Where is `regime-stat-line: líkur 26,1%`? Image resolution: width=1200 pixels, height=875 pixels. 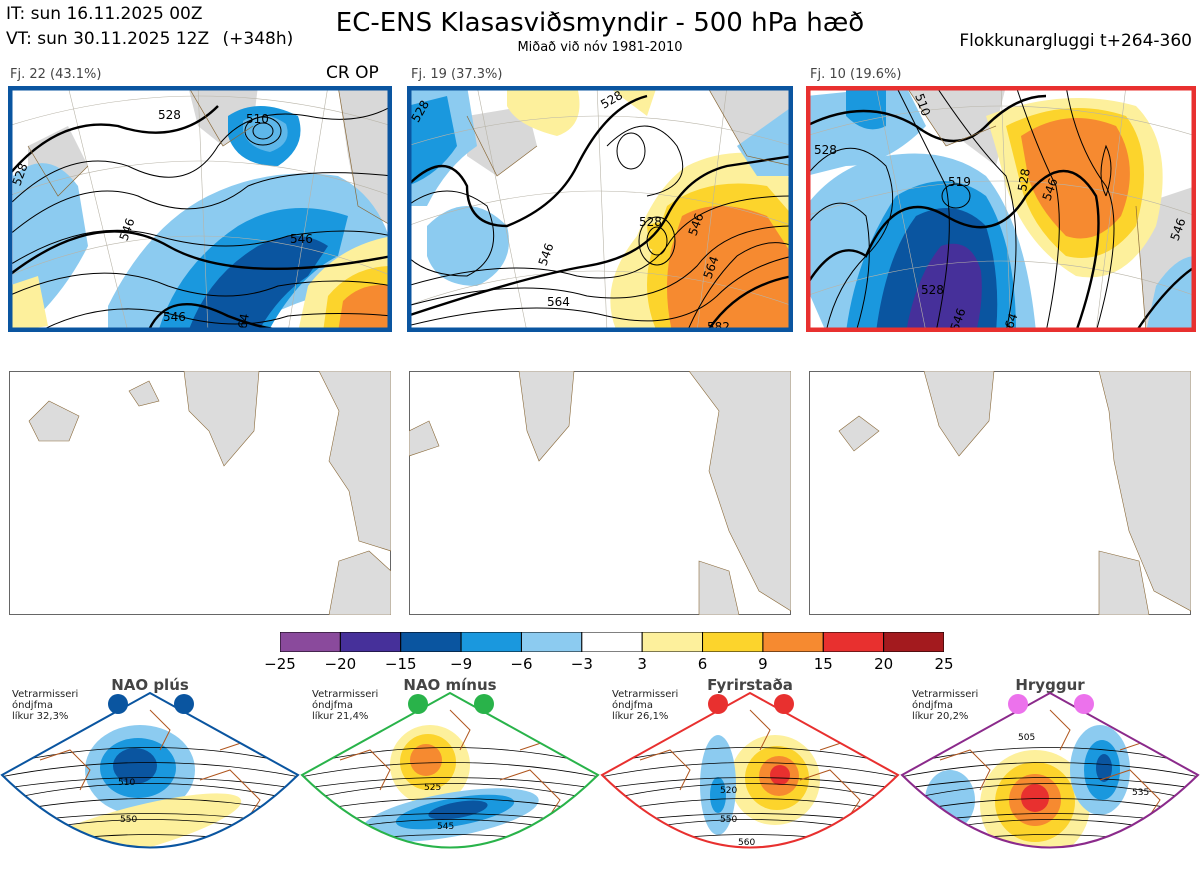
regime-stat-line: líkur 26,1% is located at coordinates (640, 716).